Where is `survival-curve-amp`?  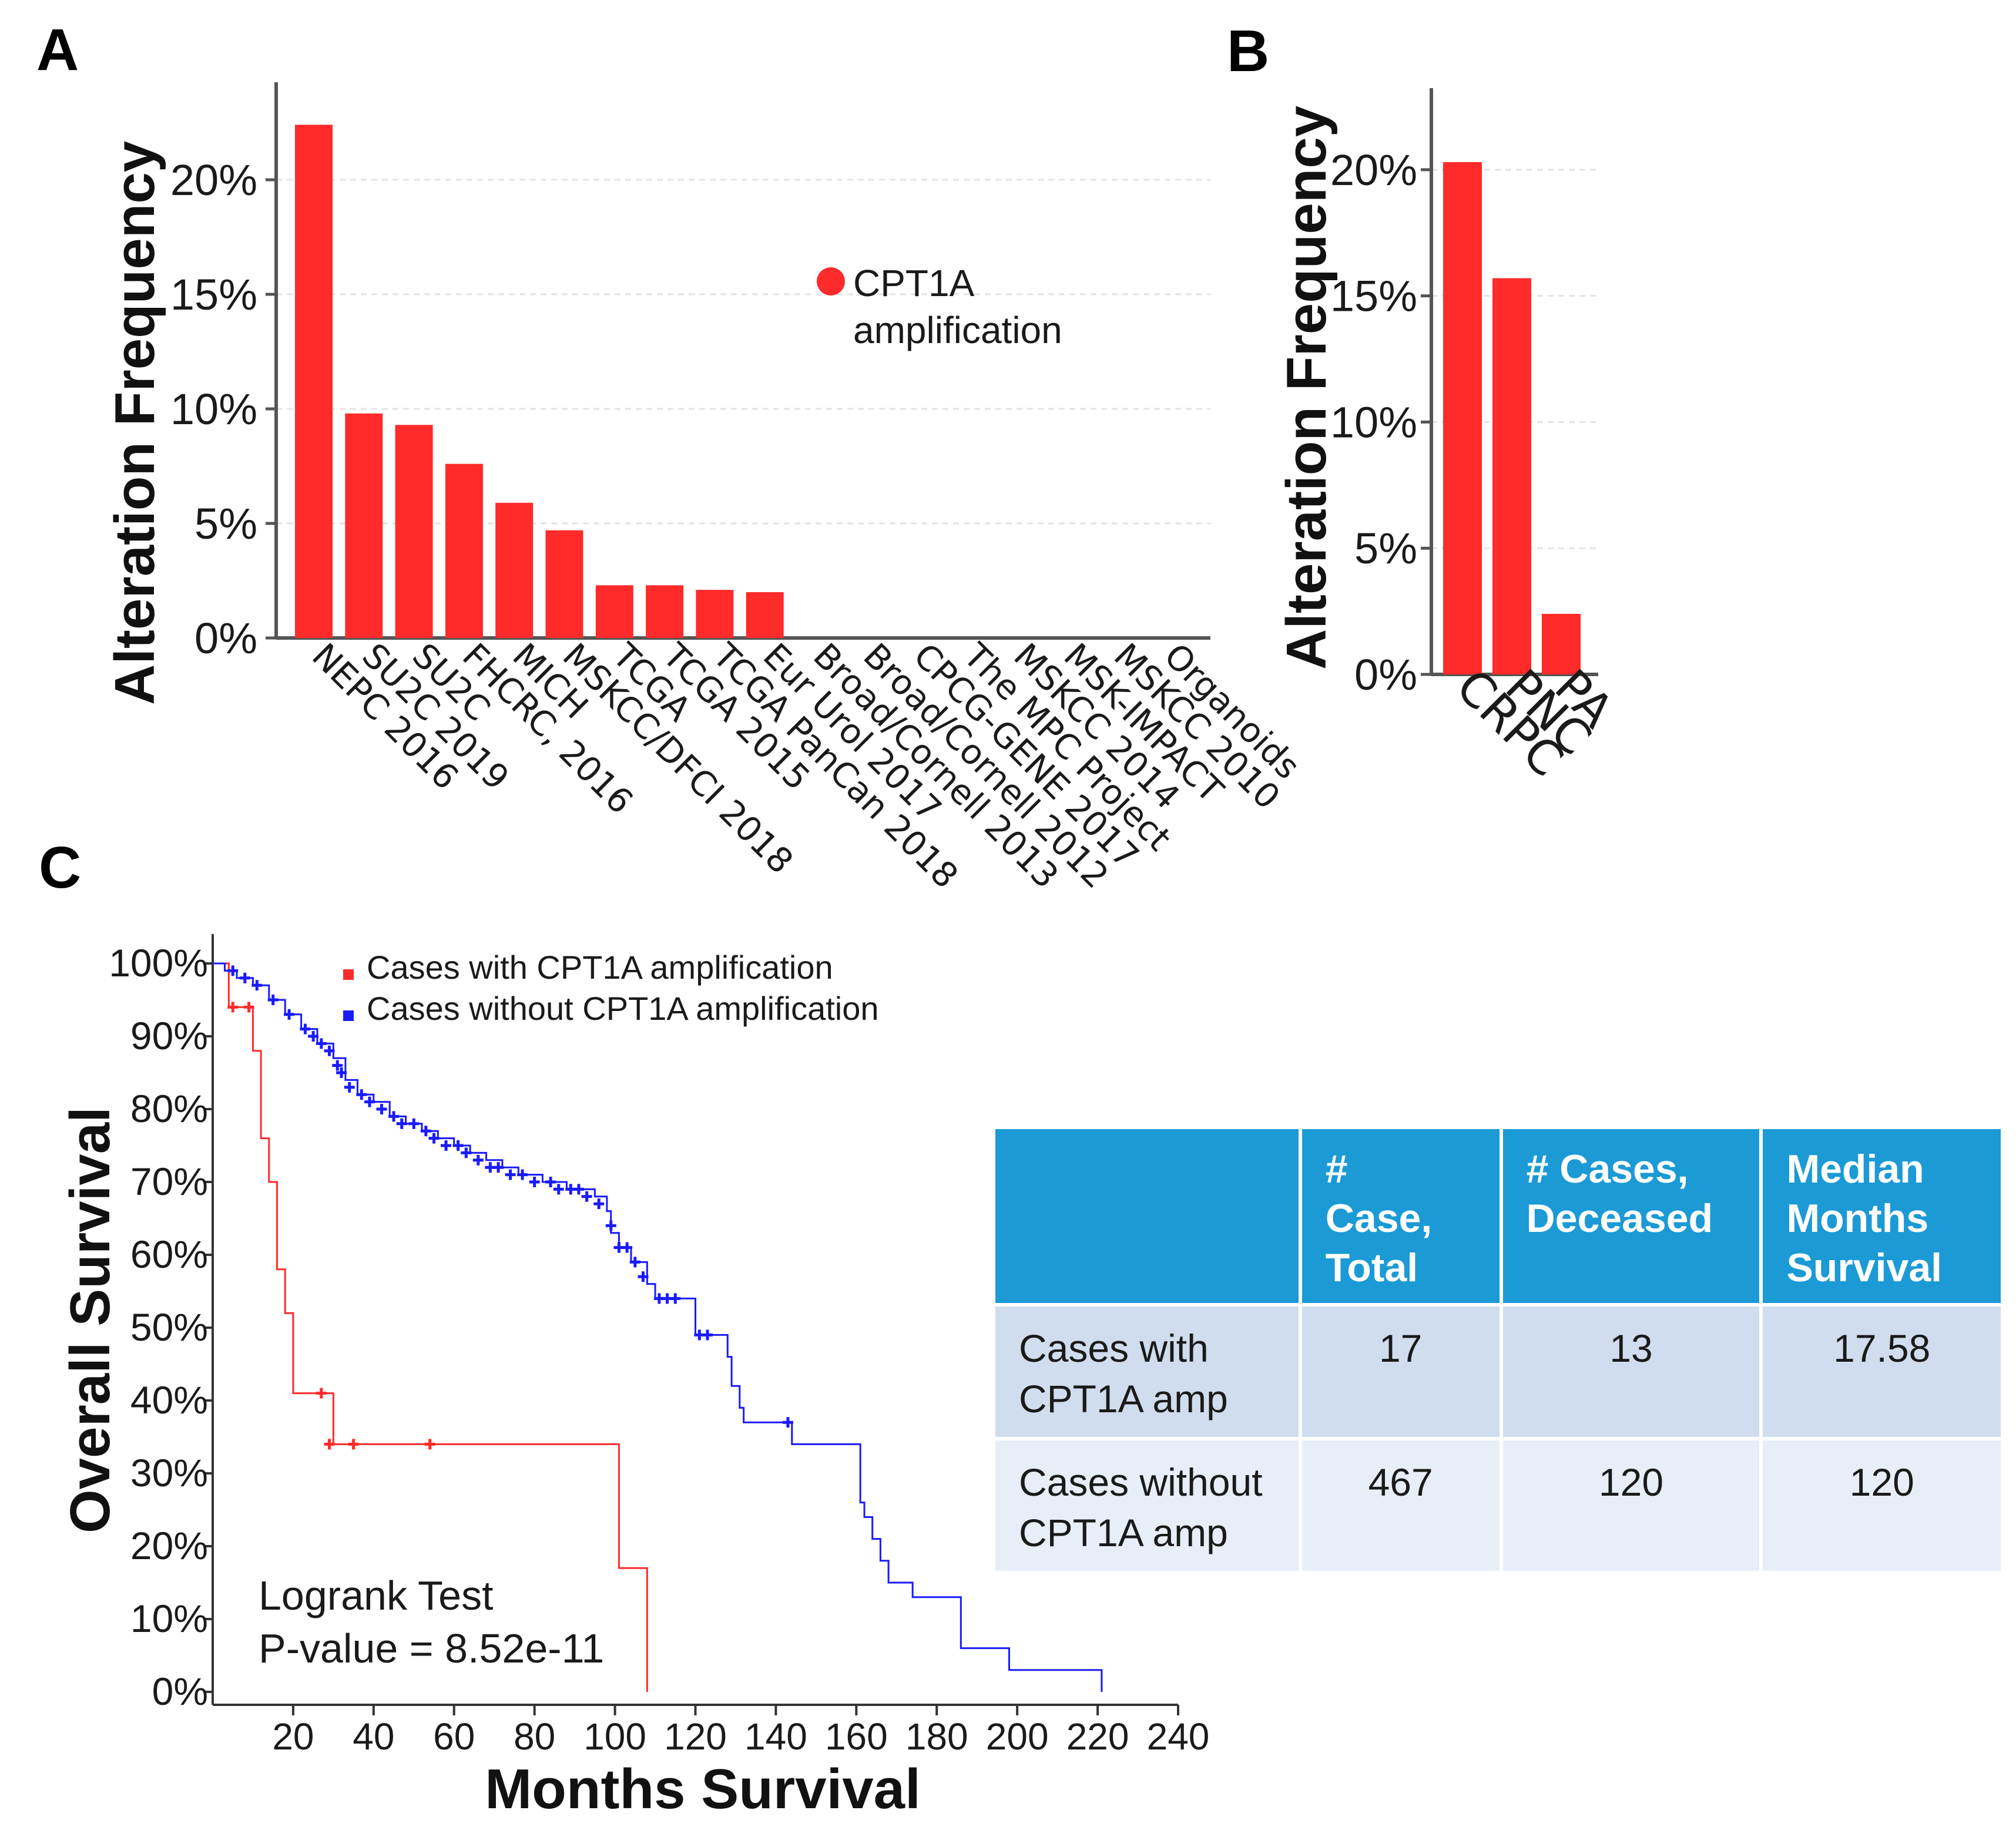
survival-curve-amp is located at coordinates (431, 1327).